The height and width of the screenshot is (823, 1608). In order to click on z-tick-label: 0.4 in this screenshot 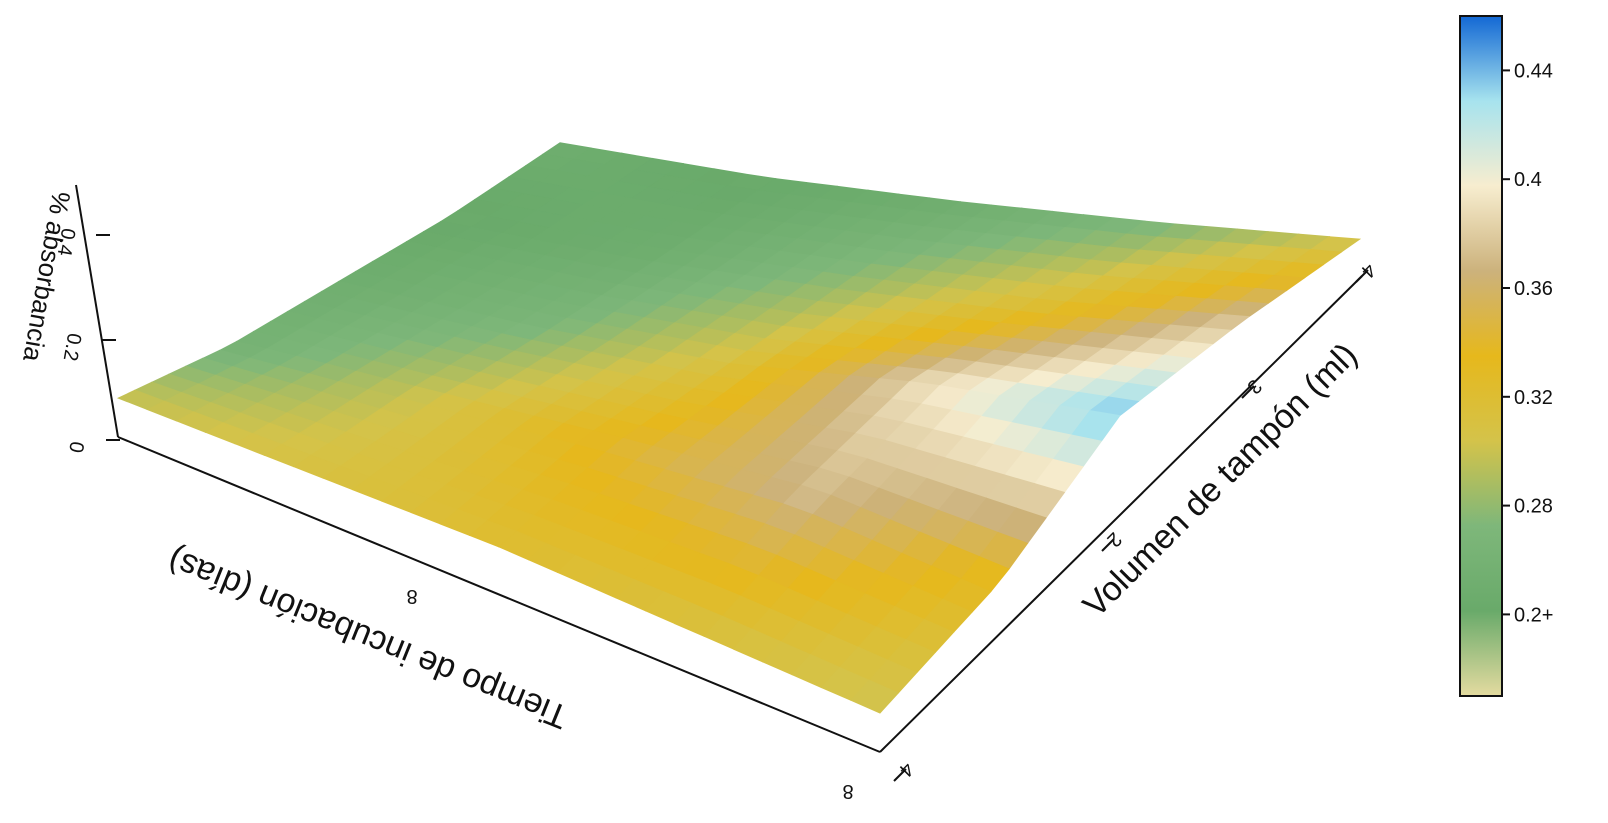, I will do `click(66, 241)`.